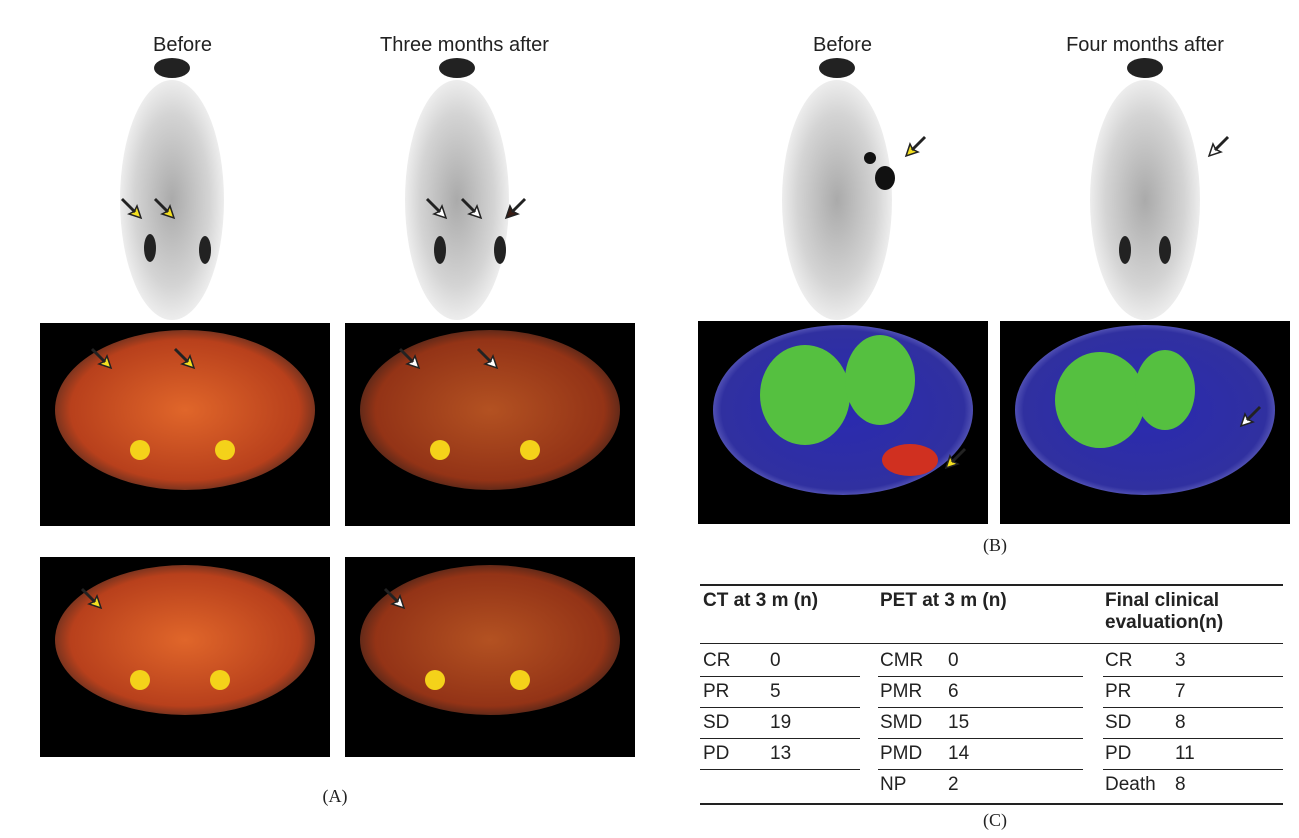 The width and height of the screenshot is (1299, 838). Describe the element at coordinates (995, 820) in the screenshot. I see `panel-caption: (C)` at that location.